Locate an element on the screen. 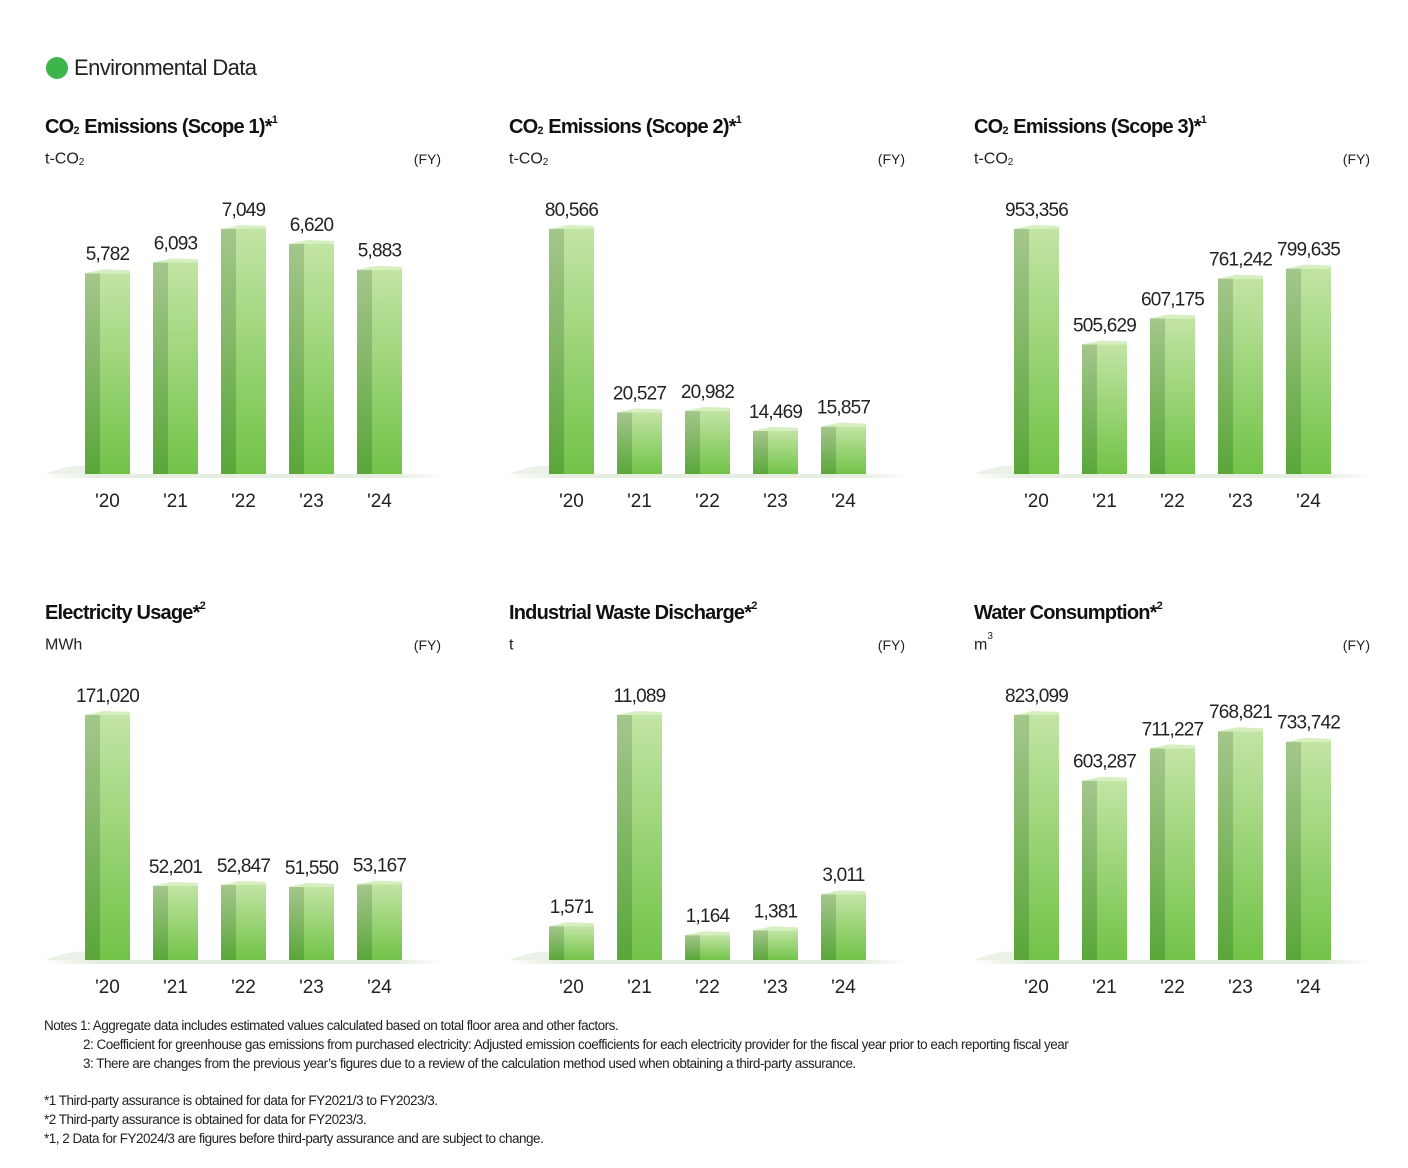 Image resolution: width=1408 pixels, height=1168 pixels. bar-value-label: 711,227 is located at coordinates (1173, 729).